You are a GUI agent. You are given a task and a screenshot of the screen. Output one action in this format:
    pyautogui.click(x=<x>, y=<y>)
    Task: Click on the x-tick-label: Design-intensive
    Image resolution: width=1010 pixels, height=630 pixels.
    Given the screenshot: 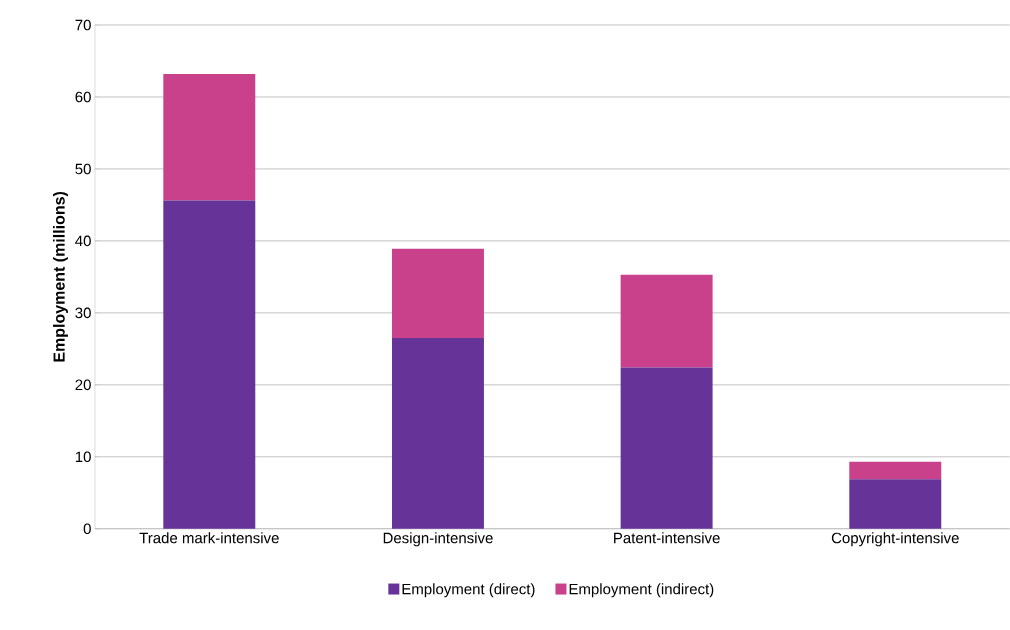 What is the action you would take?
    pyautogui.click(x=438, y=539)
    